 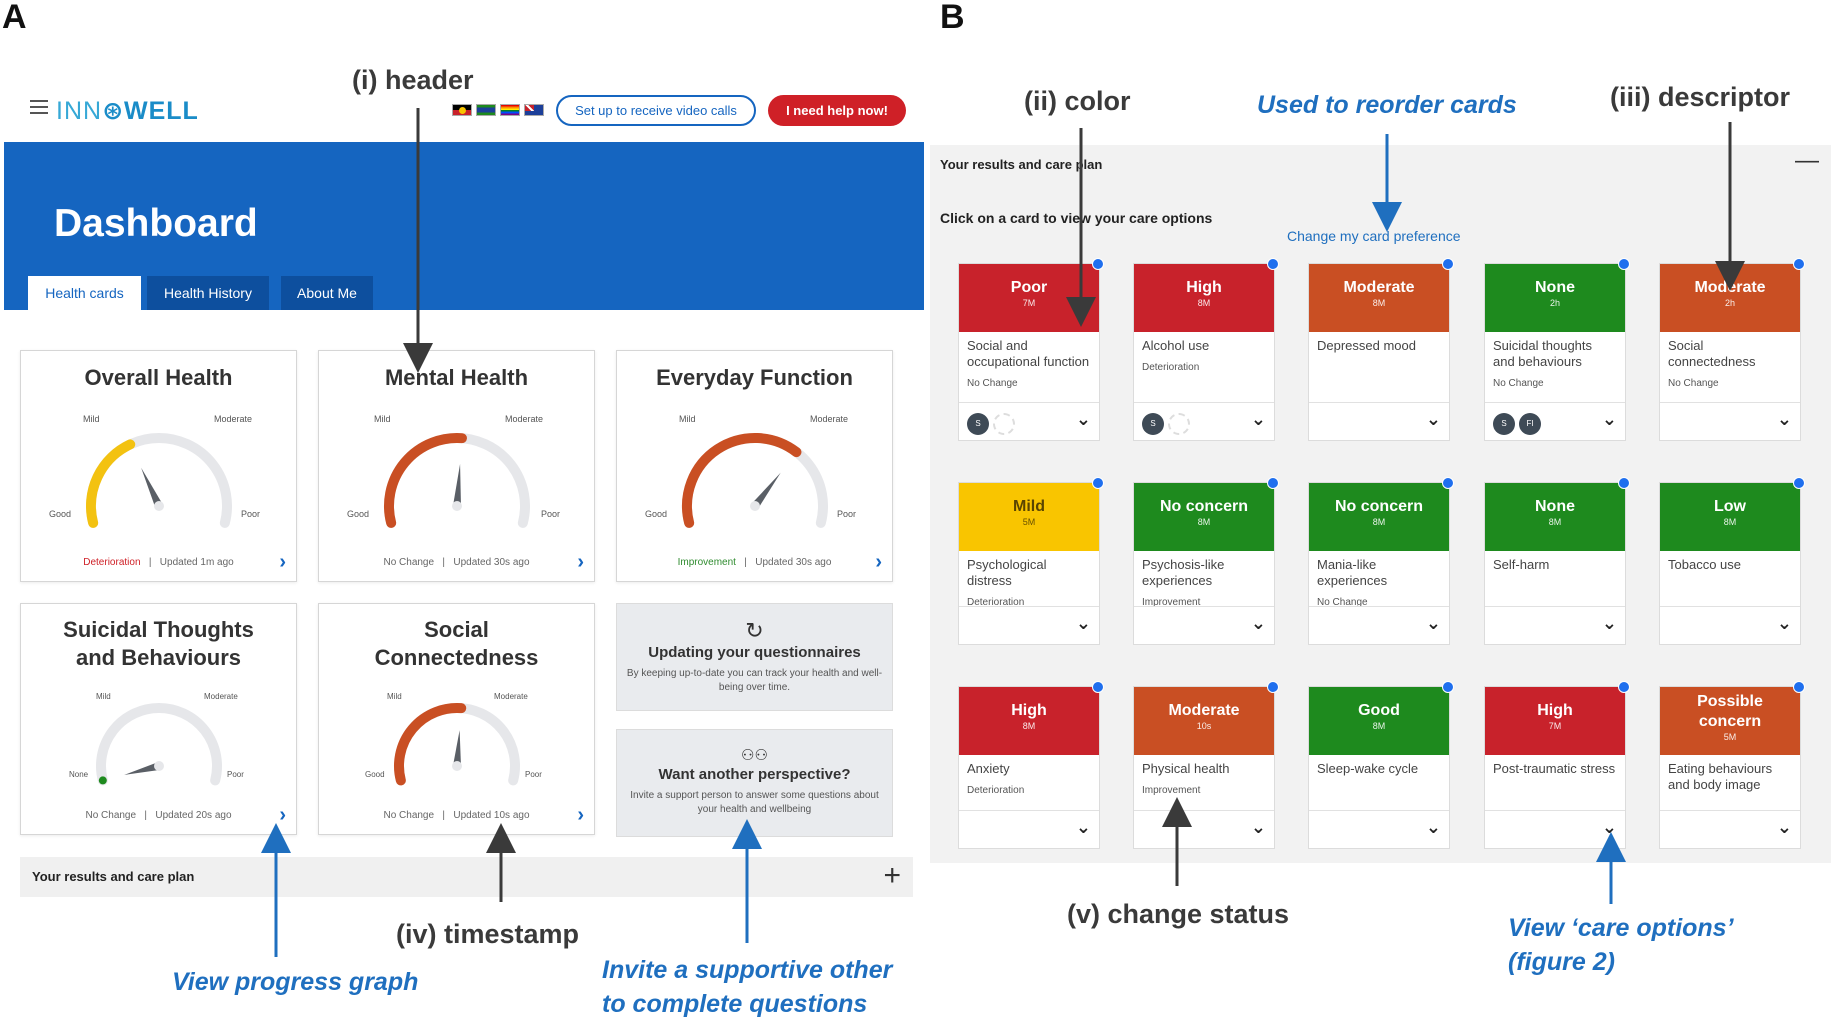 What do you see at coordinates (1183, 572) in the screenshot?
I see `card-descriptor: Psychosis-like experiences` at bounding box center [1183, 572].